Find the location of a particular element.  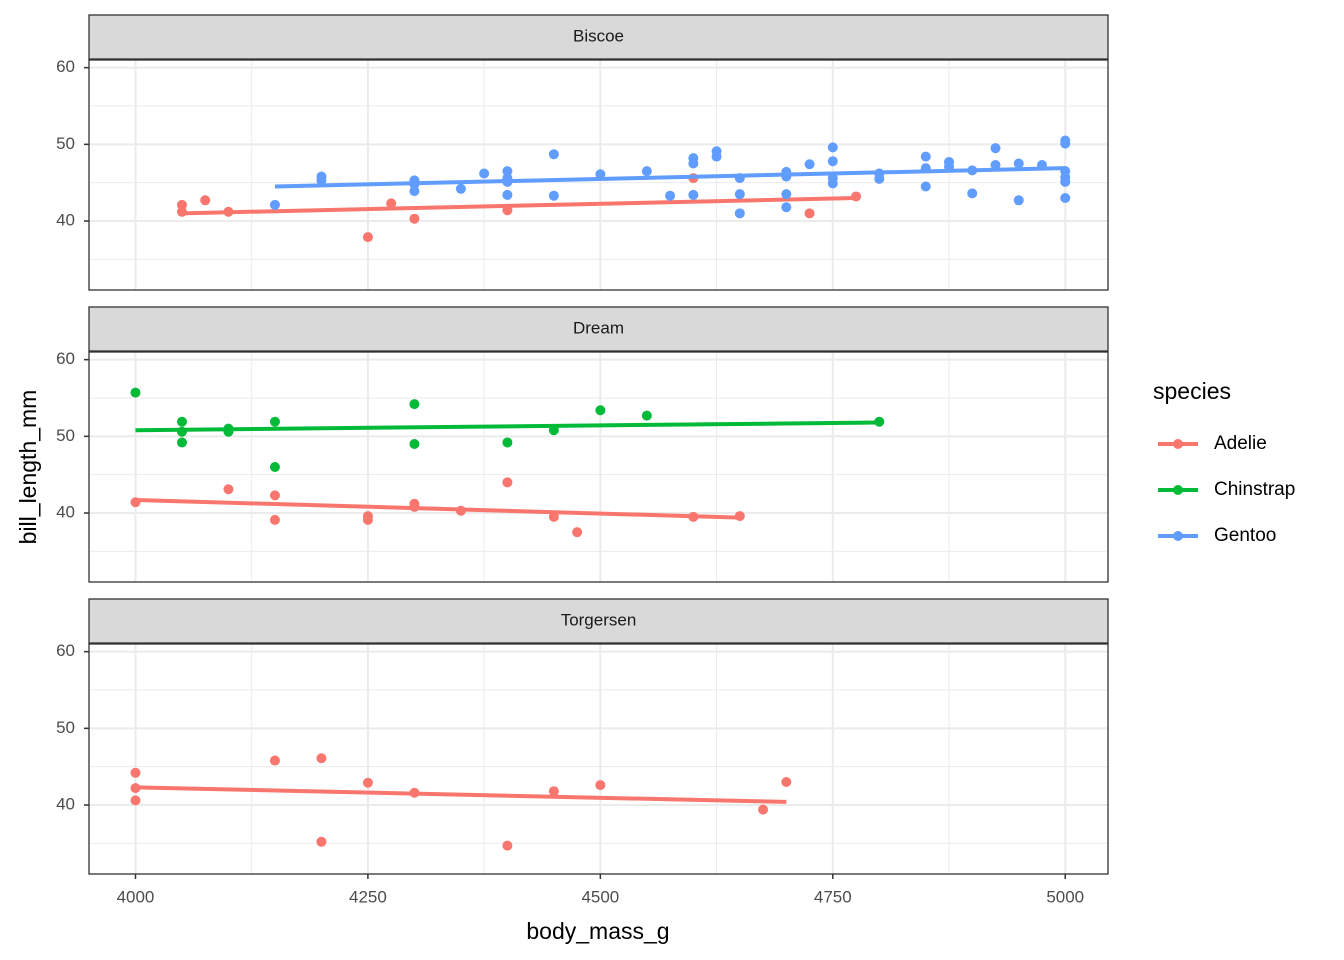

x-tick-label: 4250 is located at coordinates (368, 896).